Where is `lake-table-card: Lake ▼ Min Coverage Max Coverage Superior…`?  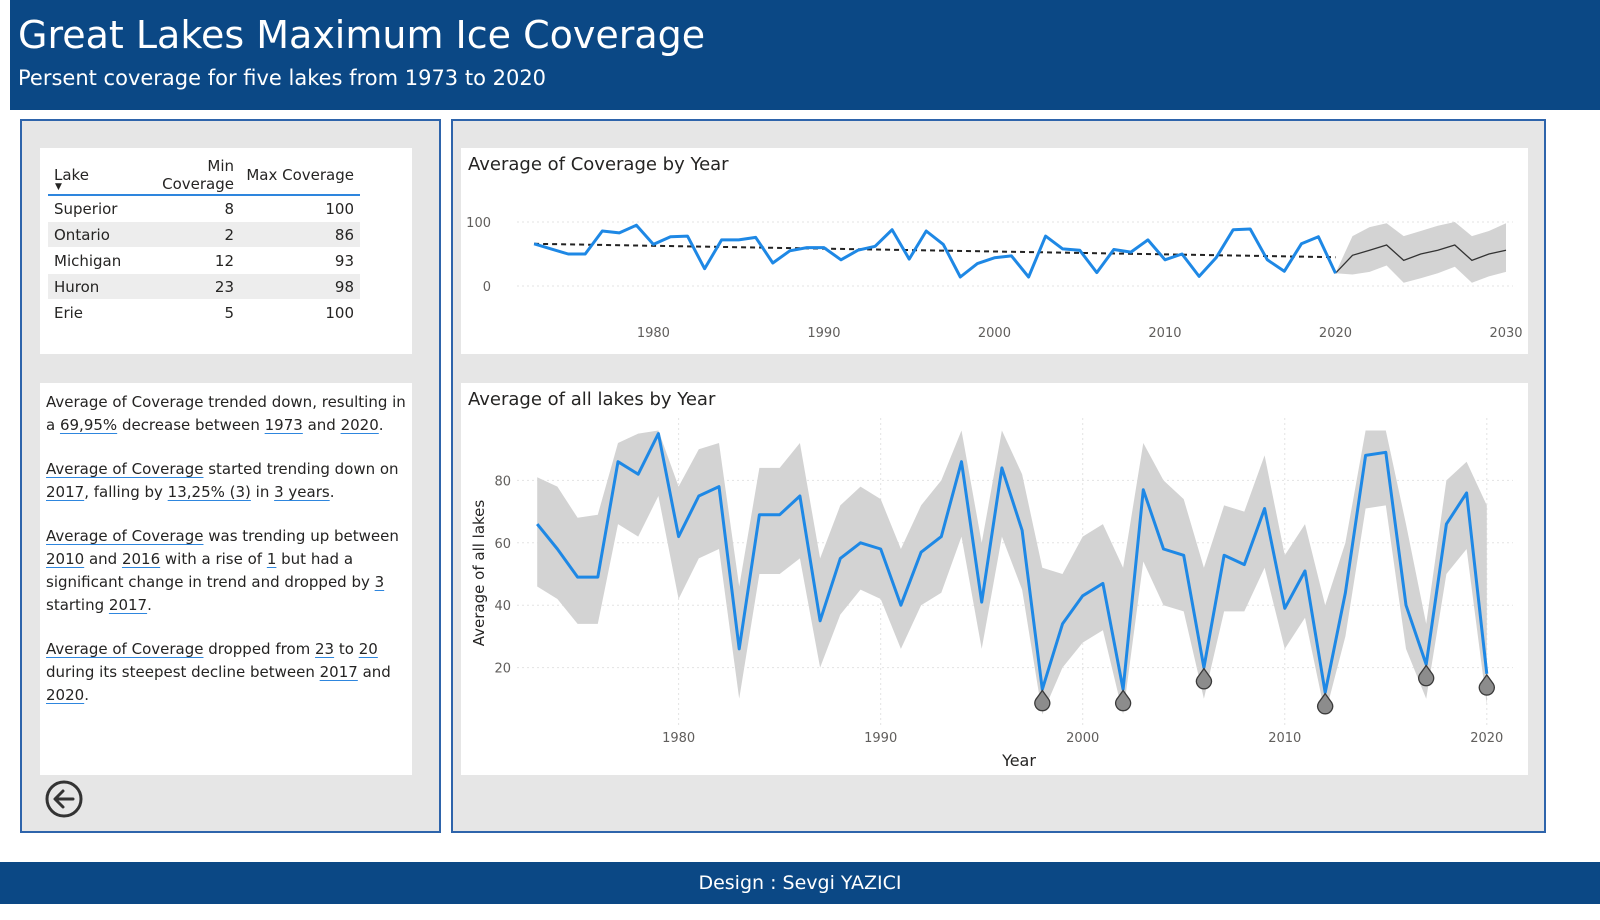 lake-table-card: Lake ▼ Min Coverage Max Coverage Superior… is located at coordinates (226, 251).